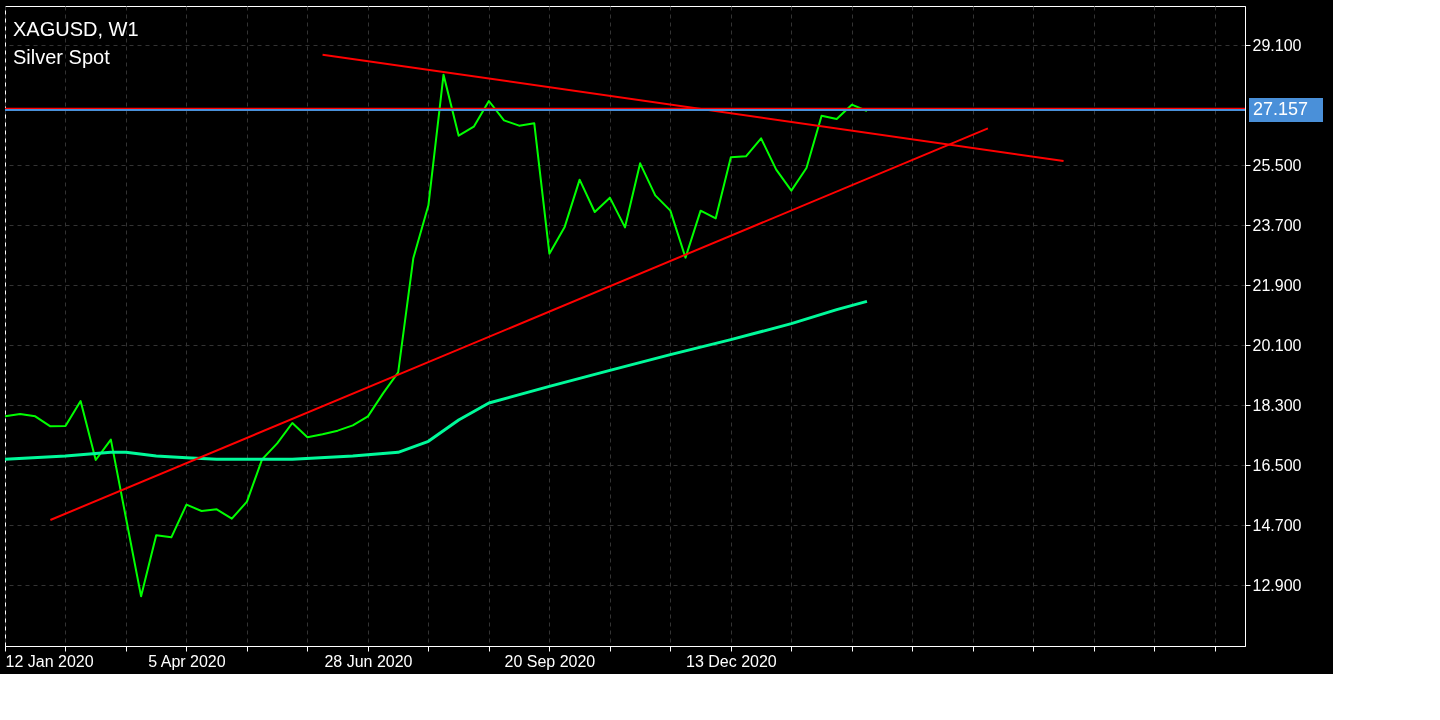 Image resolution: width=1440 pixels, height=720 pixels. Describe the element at coordinates (49, 661) in the screenshot. I see `x-tick-label: 12 Jan 2020` at that location.